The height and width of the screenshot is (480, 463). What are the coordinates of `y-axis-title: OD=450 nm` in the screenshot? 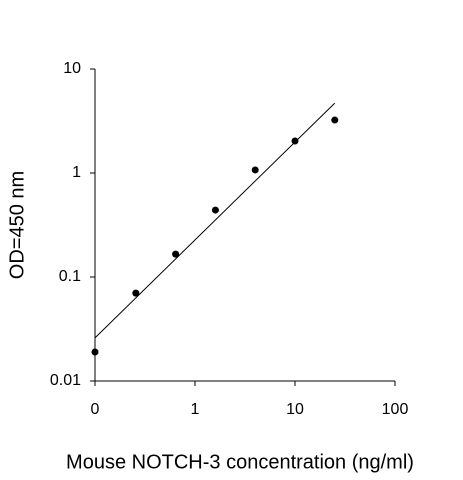 It's located at (17, 225).